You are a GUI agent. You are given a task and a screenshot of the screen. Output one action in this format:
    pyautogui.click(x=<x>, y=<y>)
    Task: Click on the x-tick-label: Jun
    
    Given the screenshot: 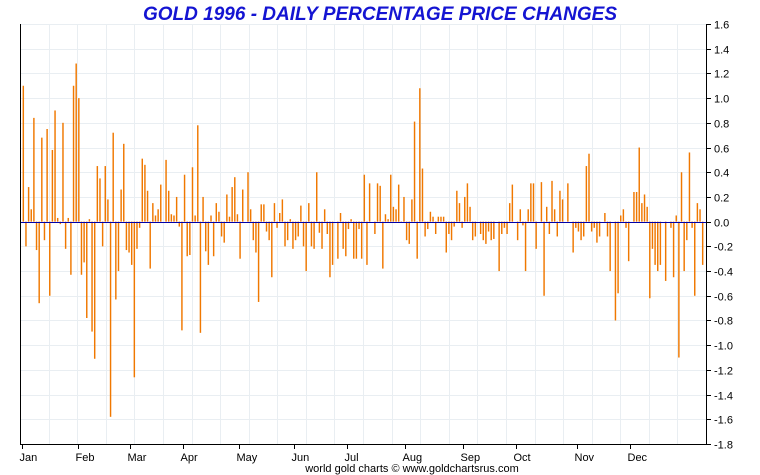 What is the action you would take?
    pyautogui.click(x=301, y=458)
    